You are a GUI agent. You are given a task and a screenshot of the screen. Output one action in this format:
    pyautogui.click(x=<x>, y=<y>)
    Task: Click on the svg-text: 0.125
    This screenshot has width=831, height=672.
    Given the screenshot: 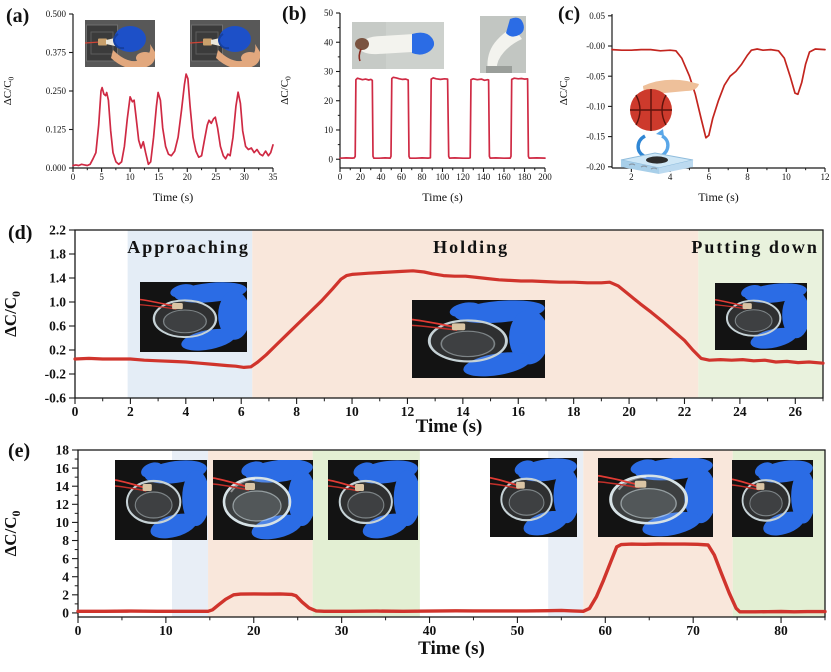 What is the action you would take?
    pyautogui.click(x=56, y=130)
    